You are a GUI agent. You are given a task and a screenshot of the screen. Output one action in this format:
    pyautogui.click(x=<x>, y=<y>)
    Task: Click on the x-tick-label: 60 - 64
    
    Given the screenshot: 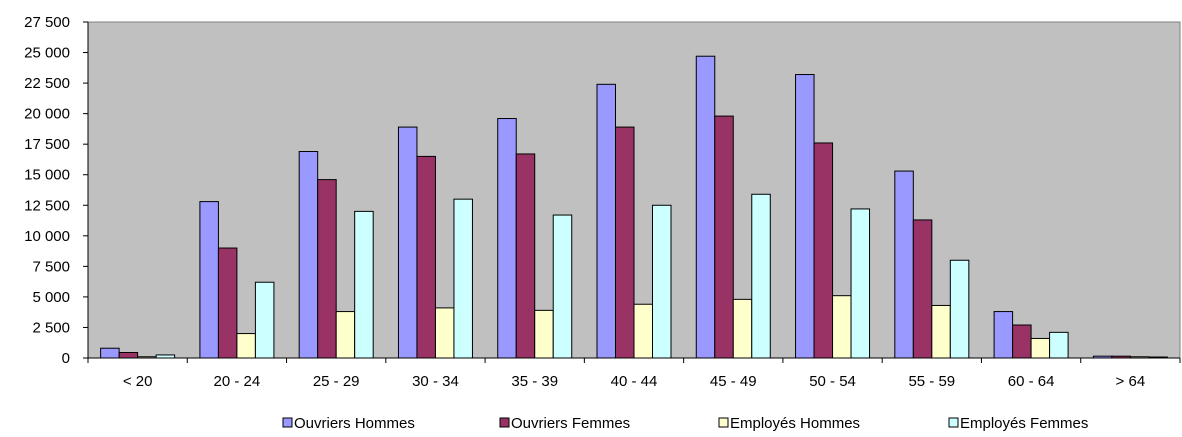 What is the action you would take?
    pyautogui.click(x=1031, y=381)
    